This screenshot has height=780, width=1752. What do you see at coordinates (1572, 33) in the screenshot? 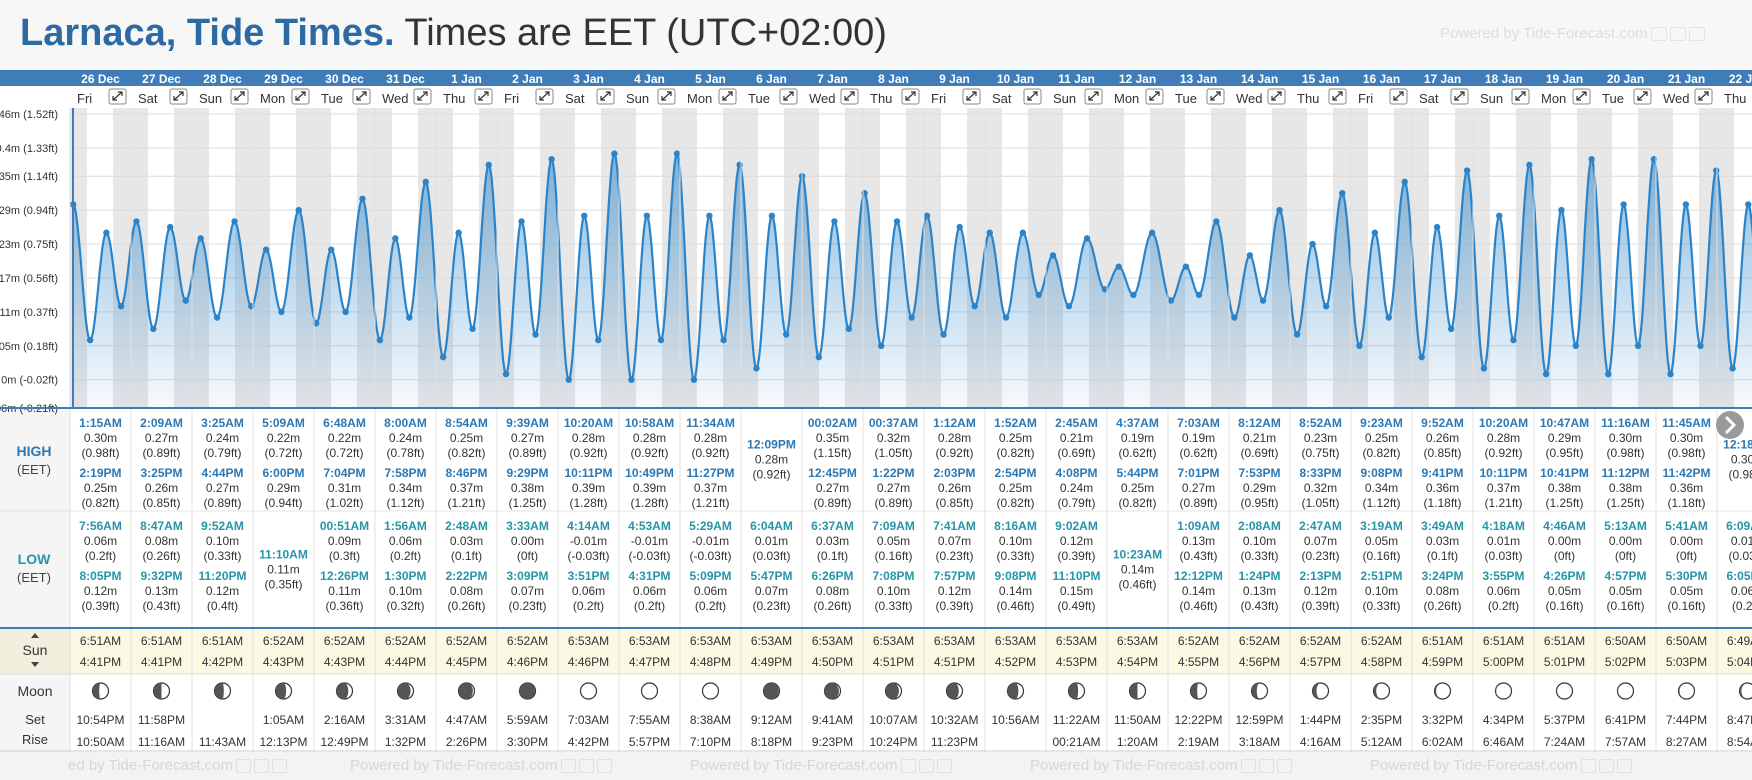
I see `powered-by-link: Powered by Tide-Forecast.com` at bounding box center [1572, 33].